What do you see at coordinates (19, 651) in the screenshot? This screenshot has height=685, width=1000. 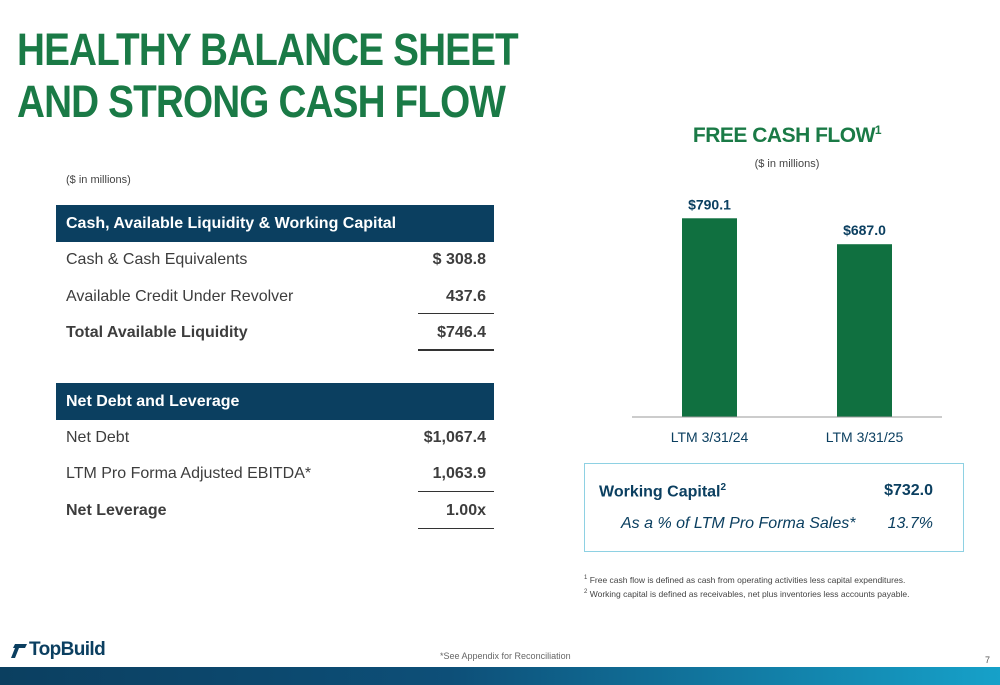 I see `logo-mark-icon` at bounding box center [19, 651].